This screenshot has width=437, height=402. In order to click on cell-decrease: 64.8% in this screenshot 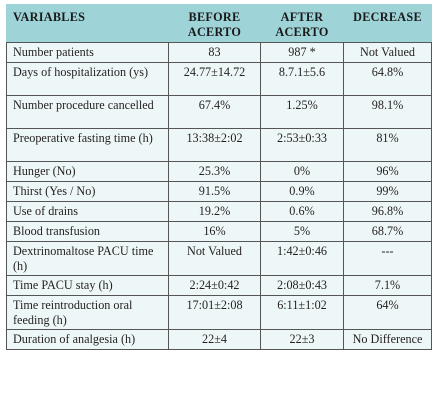, I will do `click(387, 79)`.